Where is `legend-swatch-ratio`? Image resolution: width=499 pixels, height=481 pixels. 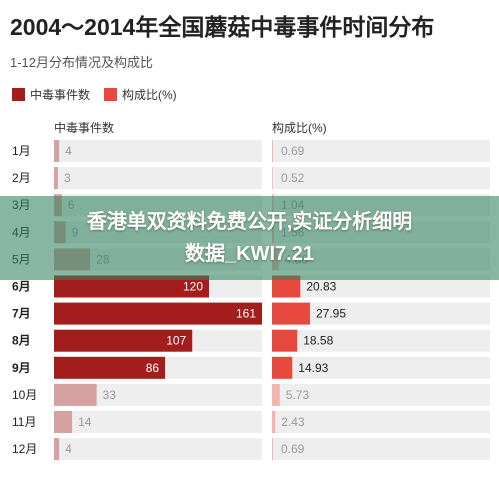
legend-swatch-ratio is located at coordinates (111, 94).